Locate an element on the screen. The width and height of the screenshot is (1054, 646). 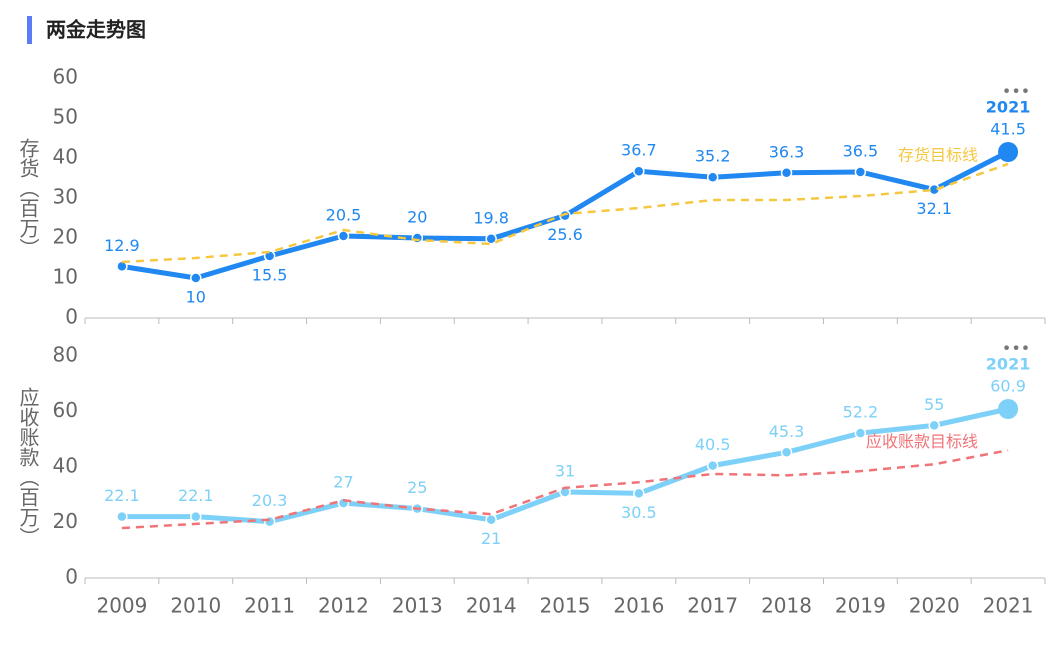
x-tick-label: 2016 is located at coordinates (638, 606).